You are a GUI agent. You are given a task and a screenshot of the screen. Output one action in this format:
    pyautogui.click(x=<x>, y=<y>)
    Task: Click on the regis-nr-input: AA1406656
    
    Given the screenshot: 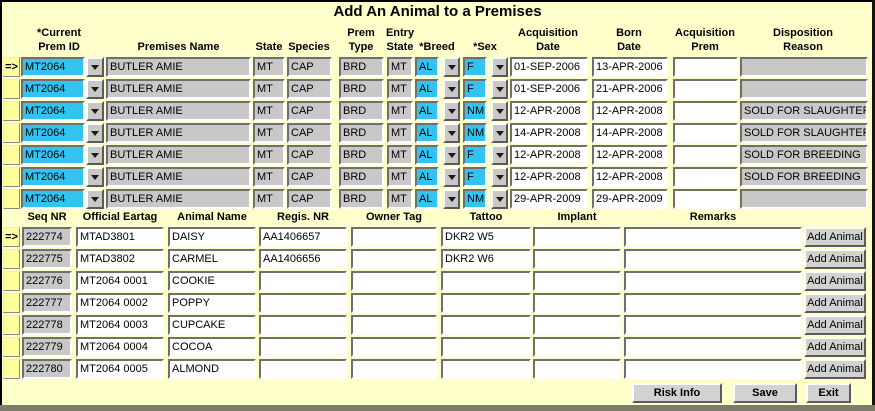 What is the action you would take?
    pyautogui.click(x=303, y=259)
    